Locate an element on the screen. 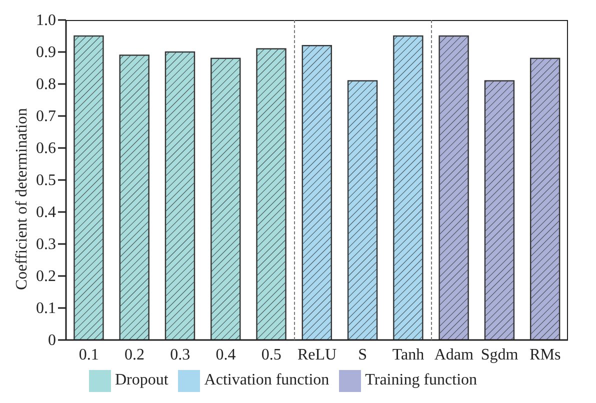 The height and width of the screenshot is (403, 596). x-tick-label: 0.2 is located at coordinates (134, 355).